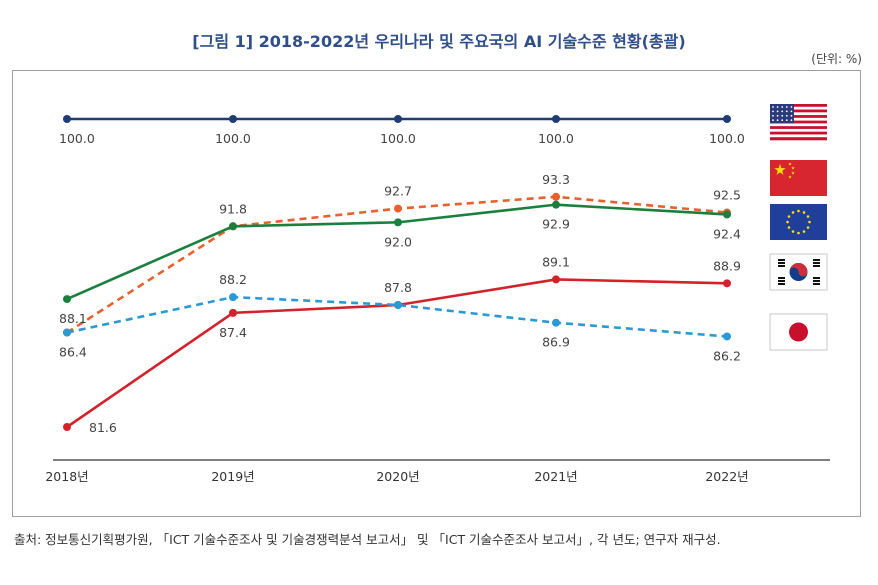 The width and height of the screenshot is (878, 585). I want to click on data-label-korea: 88.9, so click(727, 265).